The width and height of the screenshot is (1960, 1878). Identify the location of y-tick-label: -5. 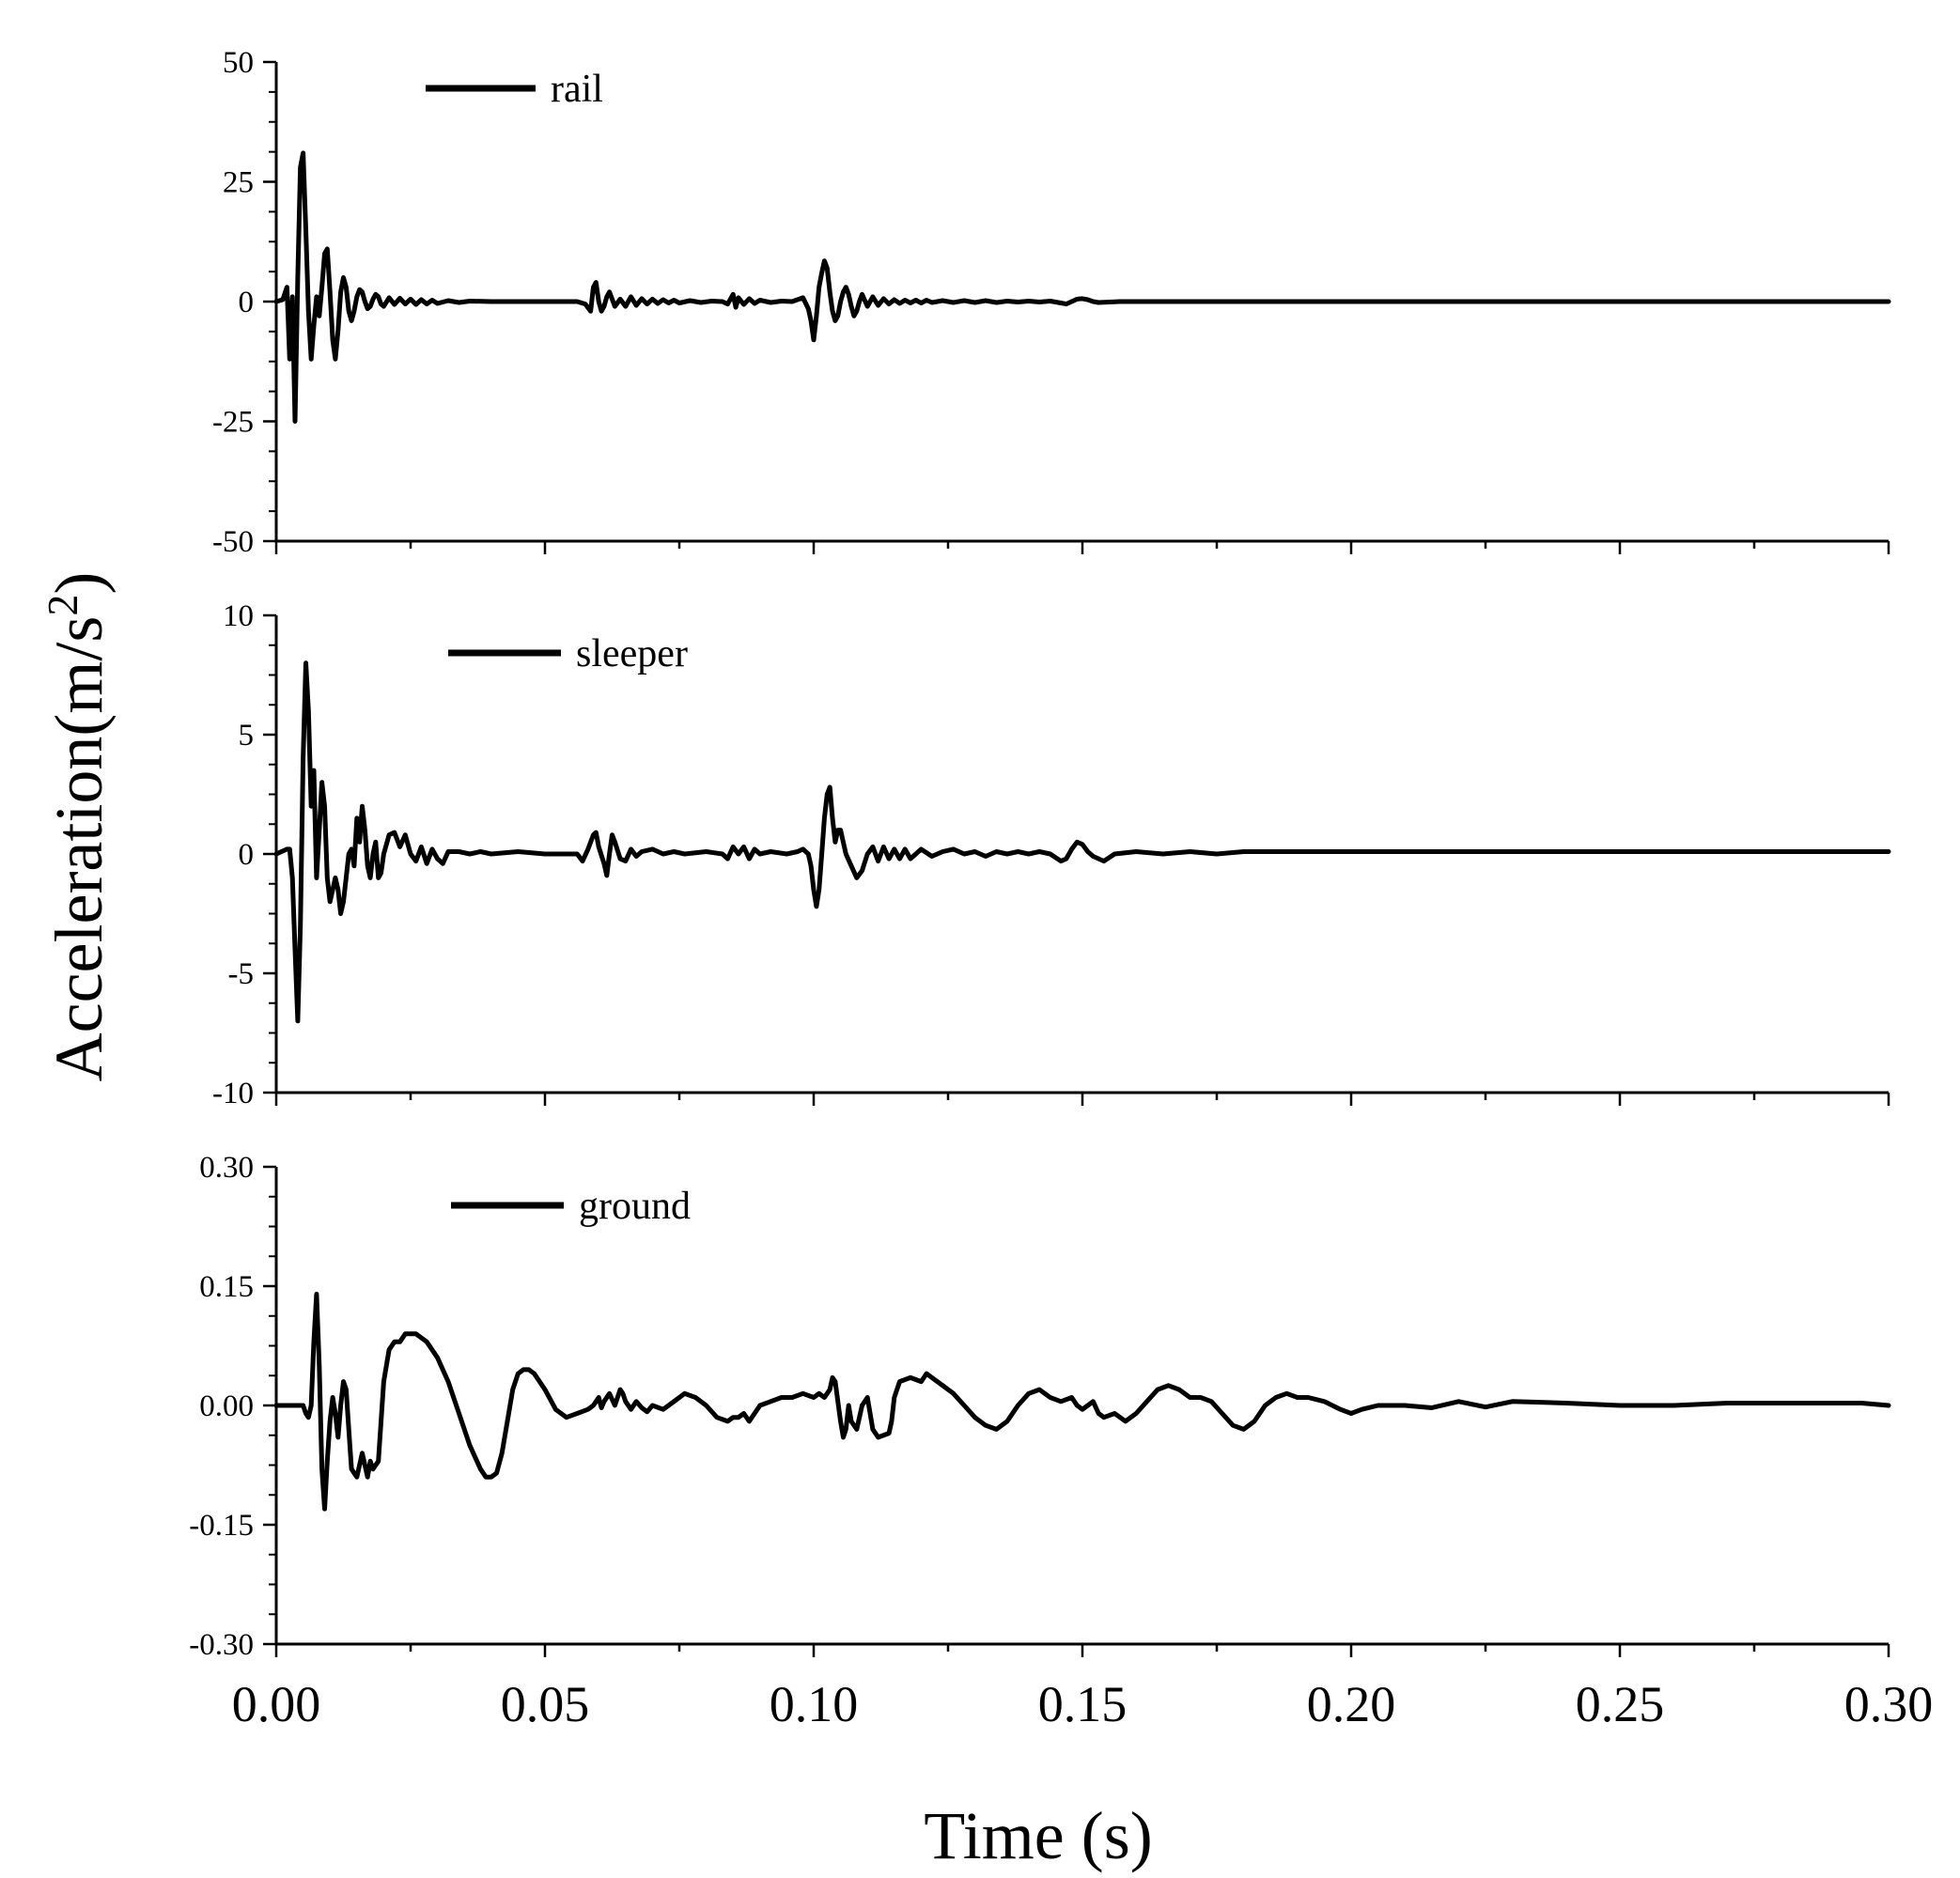
(241, 974).